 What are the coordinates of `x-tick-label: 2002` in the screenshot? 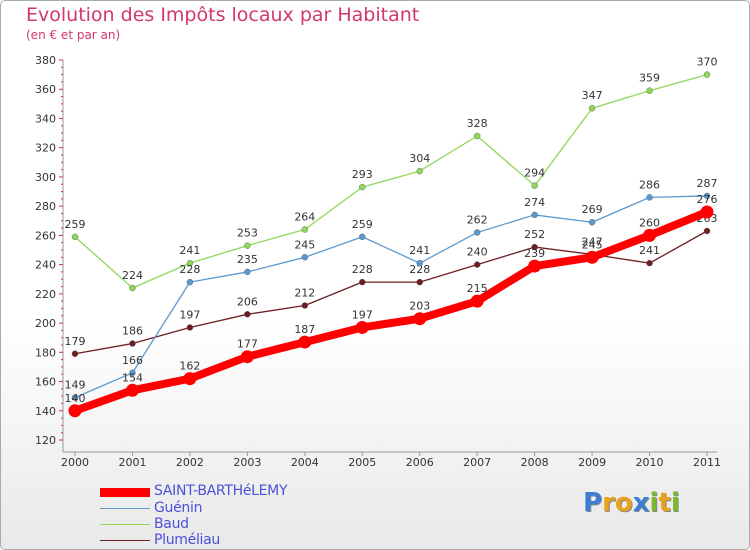 It's located at (190, 462).